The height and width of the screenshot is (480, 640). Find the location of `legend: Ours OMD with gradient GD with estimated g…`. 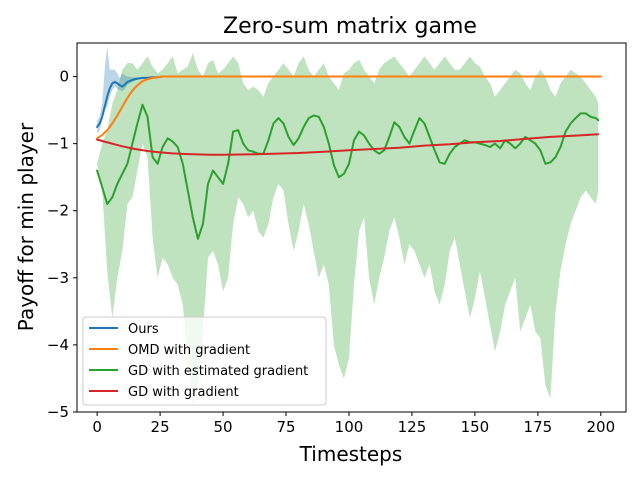

legend: Ours OMD with gradient GD with estimated g… is located at coordinates (204, 361).